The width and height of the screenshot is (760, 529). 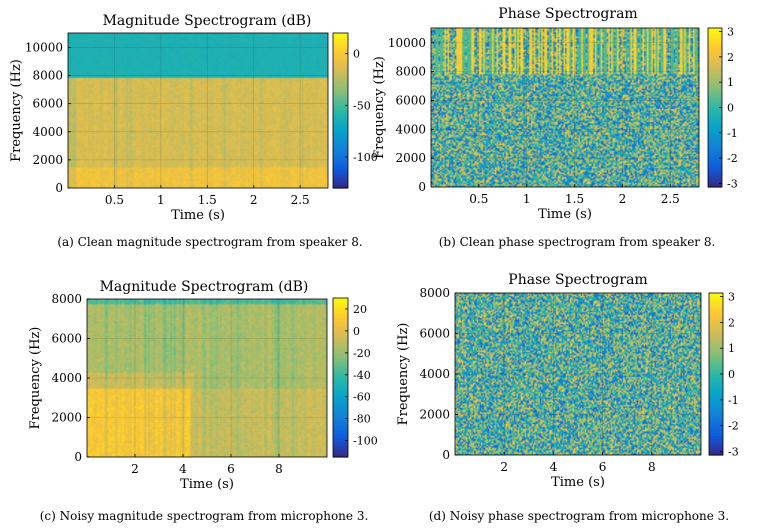 I want to click on colorbar-tick-label: 2, so click(x=730, y=57).